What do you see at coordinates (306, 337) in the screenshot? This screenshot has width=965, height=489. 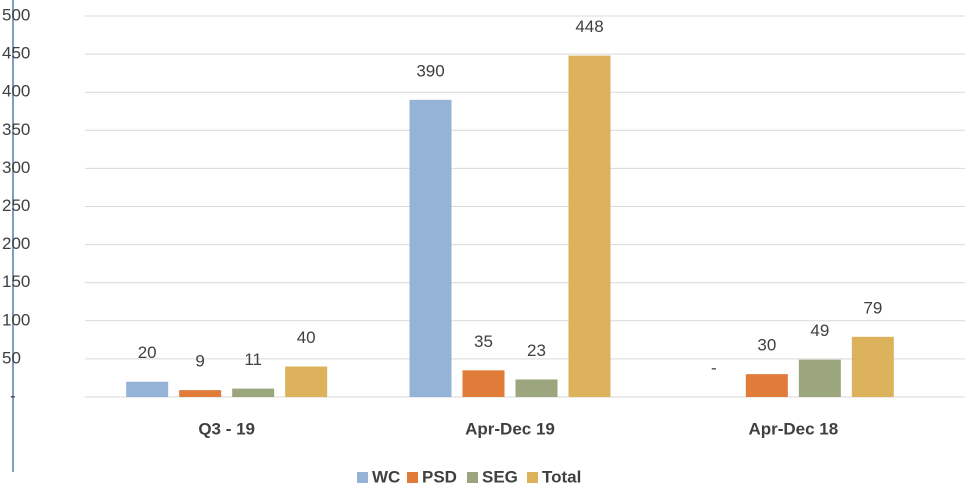 I see `value-label: 40` at bounding box center [306, 337].